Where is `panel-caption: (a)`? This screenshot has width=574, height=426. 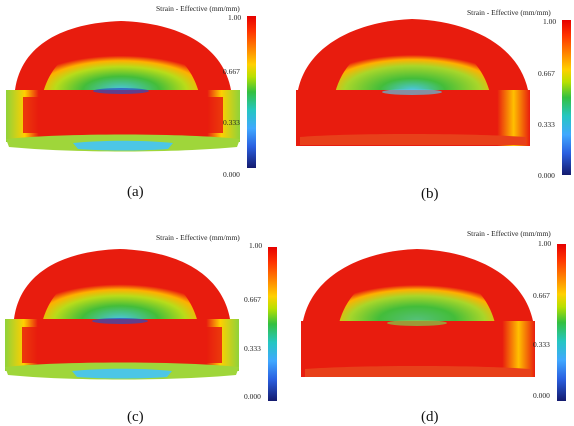 panel-caption: (a) is located at coordinates (135, 192).